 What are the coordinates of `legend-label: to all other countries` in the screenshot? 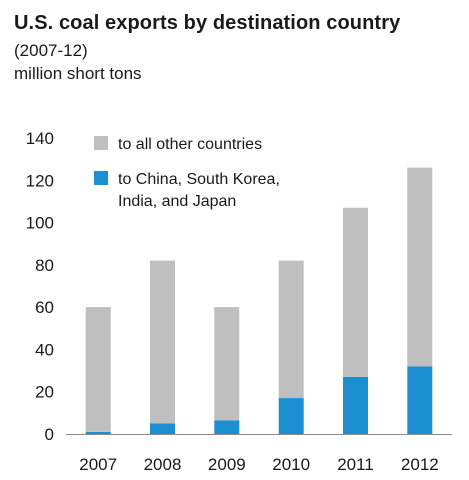 It's located at (190, 144).